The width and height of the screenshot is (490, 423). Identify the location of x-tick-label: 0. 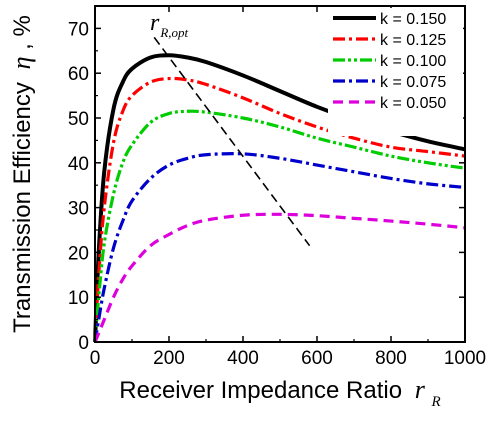
(95, 358).